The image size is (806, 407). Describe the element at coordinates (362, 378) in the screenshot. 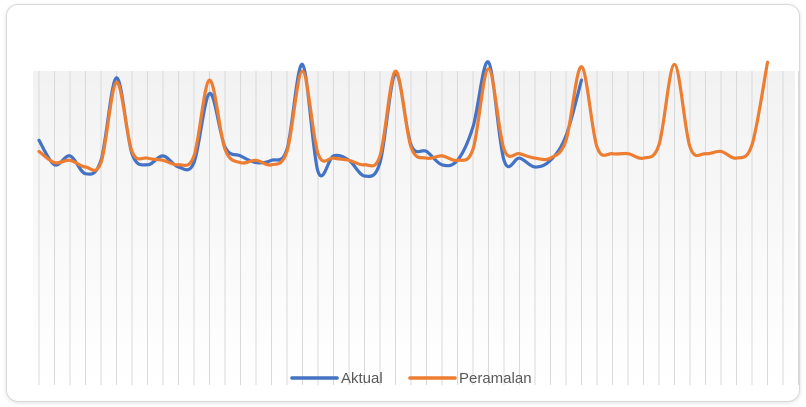

I see `legend-label-aktual: Aktual` at that location.